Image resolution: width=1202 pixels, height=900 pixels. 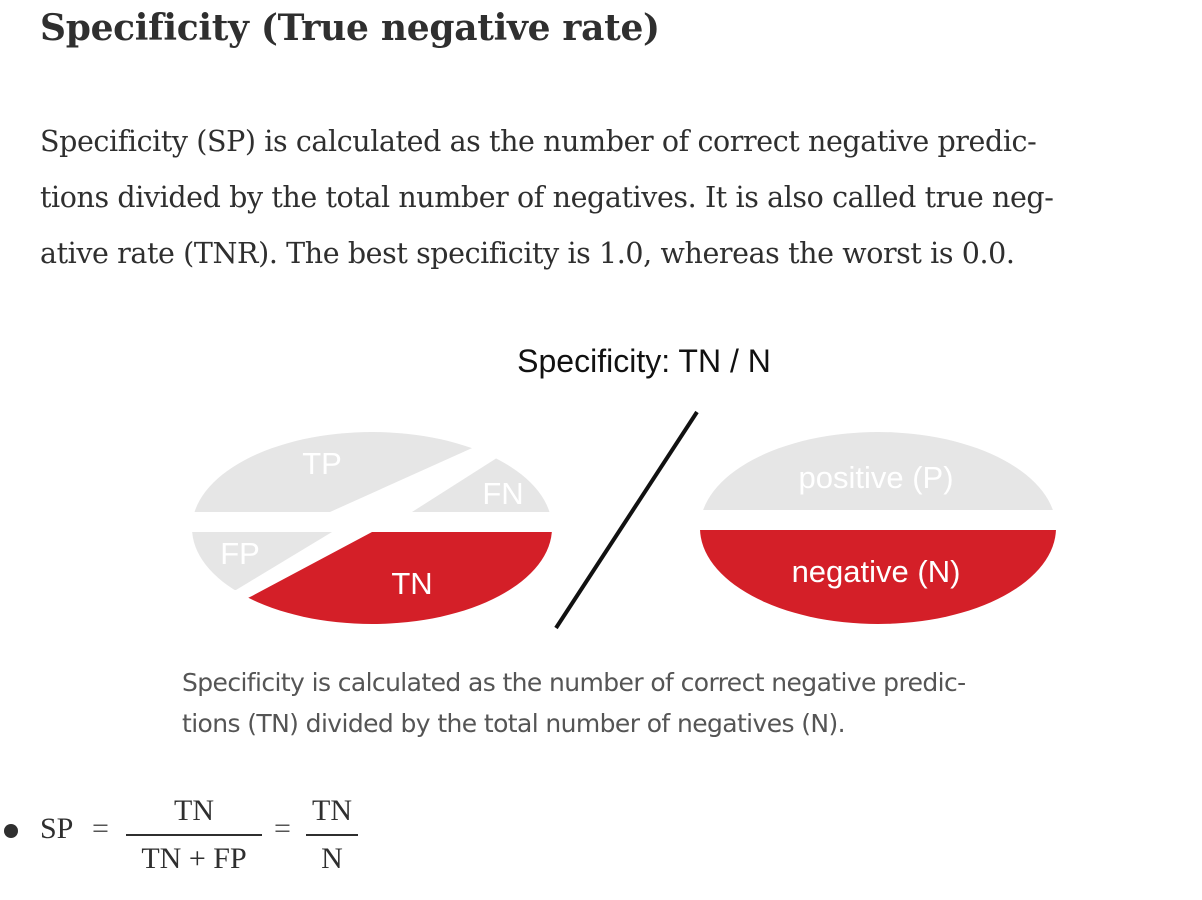 I want to click on fp-label: FP, so click(x=240, y=553).